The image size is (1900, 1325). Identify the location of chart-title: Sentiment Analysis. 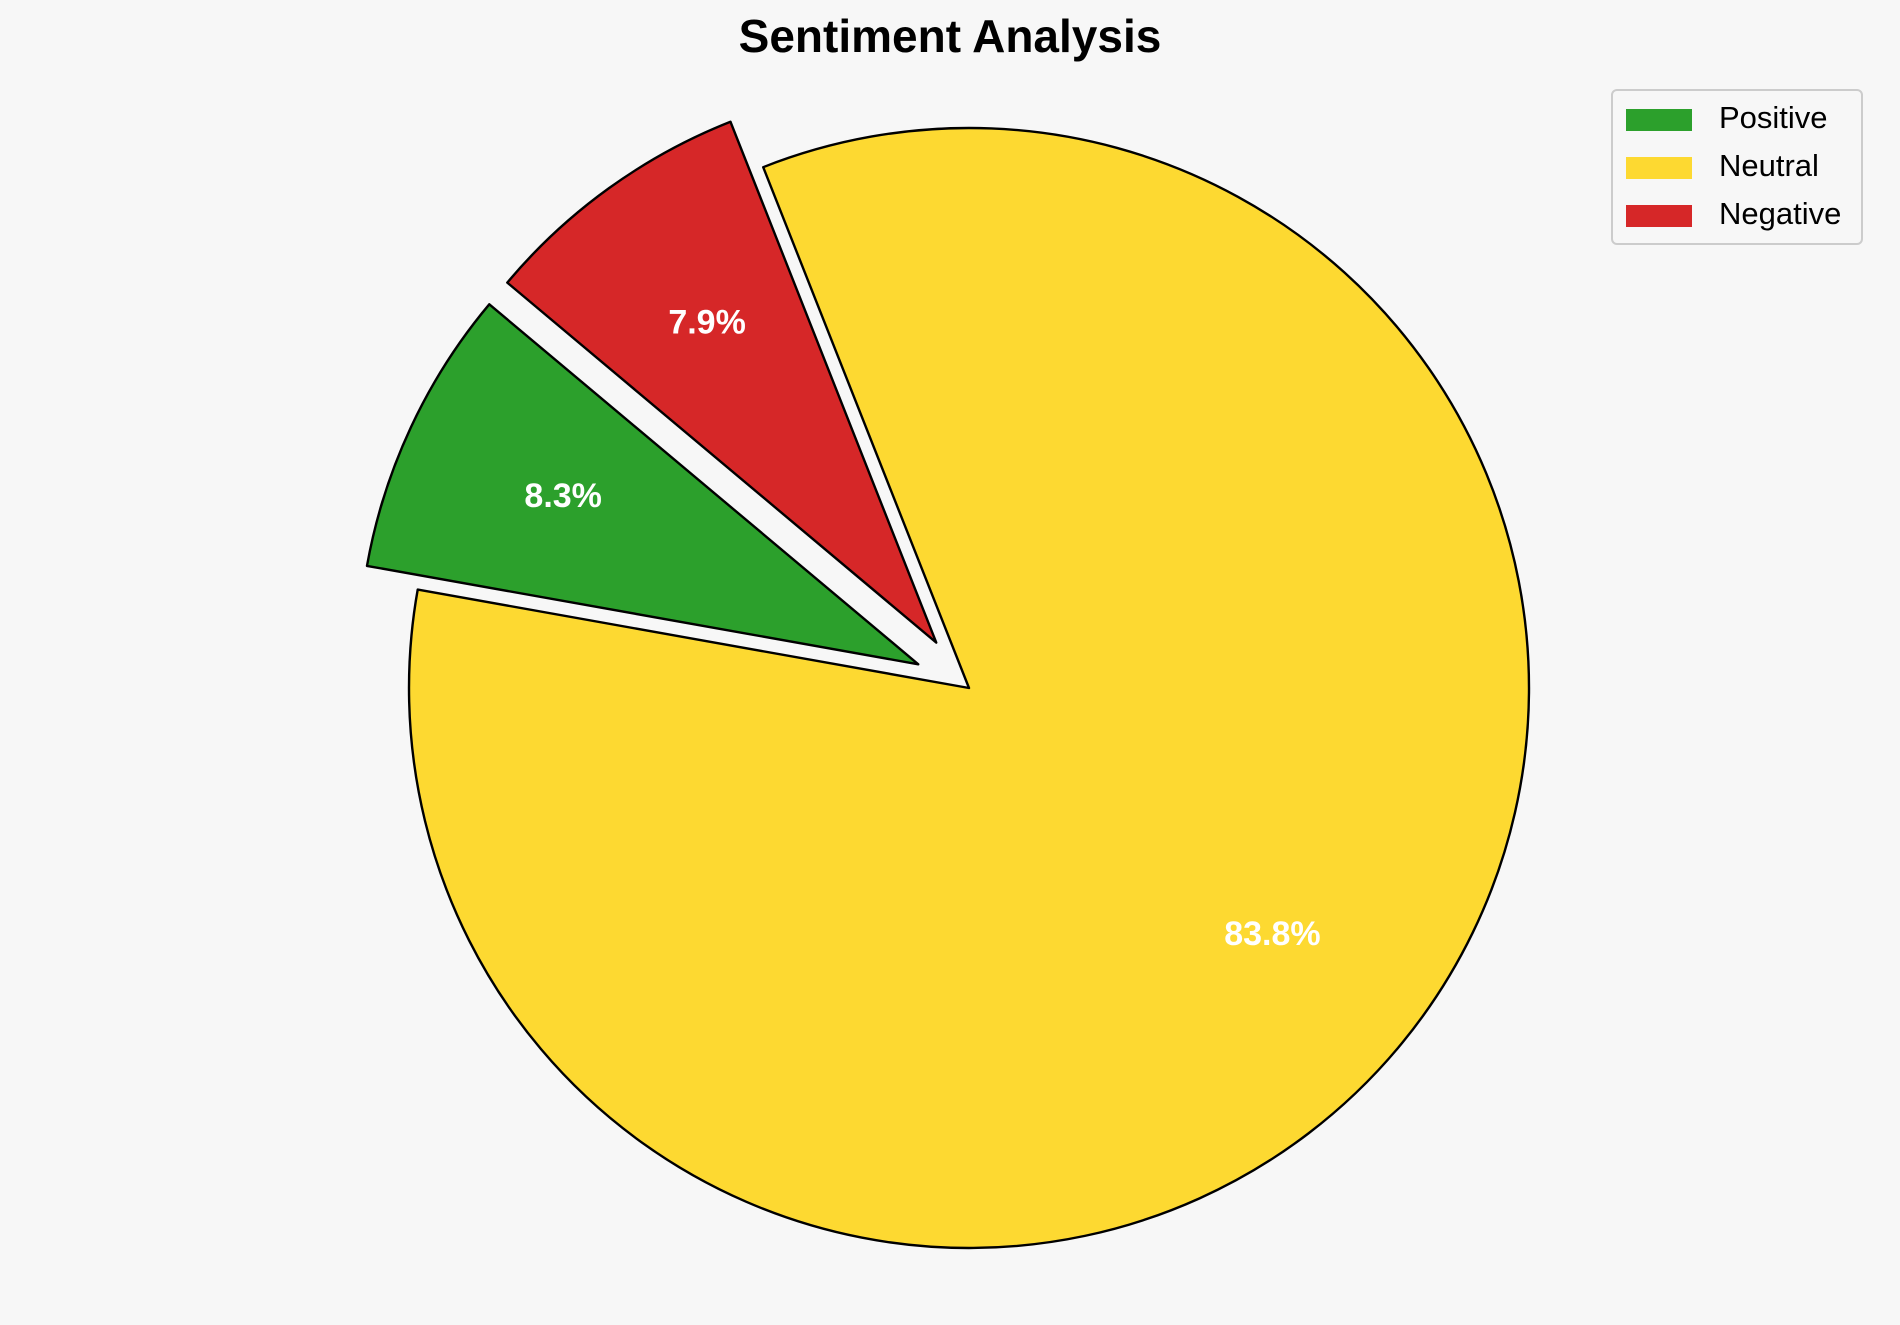
(950, 36).